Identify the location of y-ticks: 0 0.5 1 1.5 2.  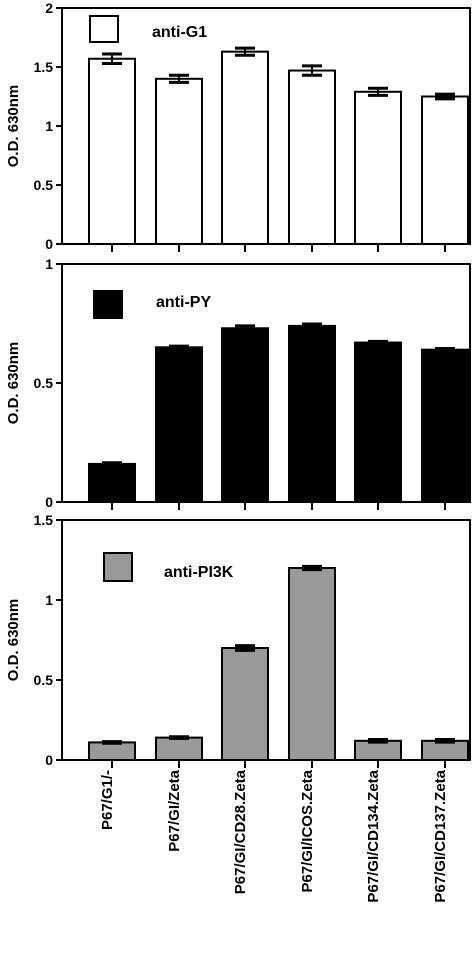
(48, 126).